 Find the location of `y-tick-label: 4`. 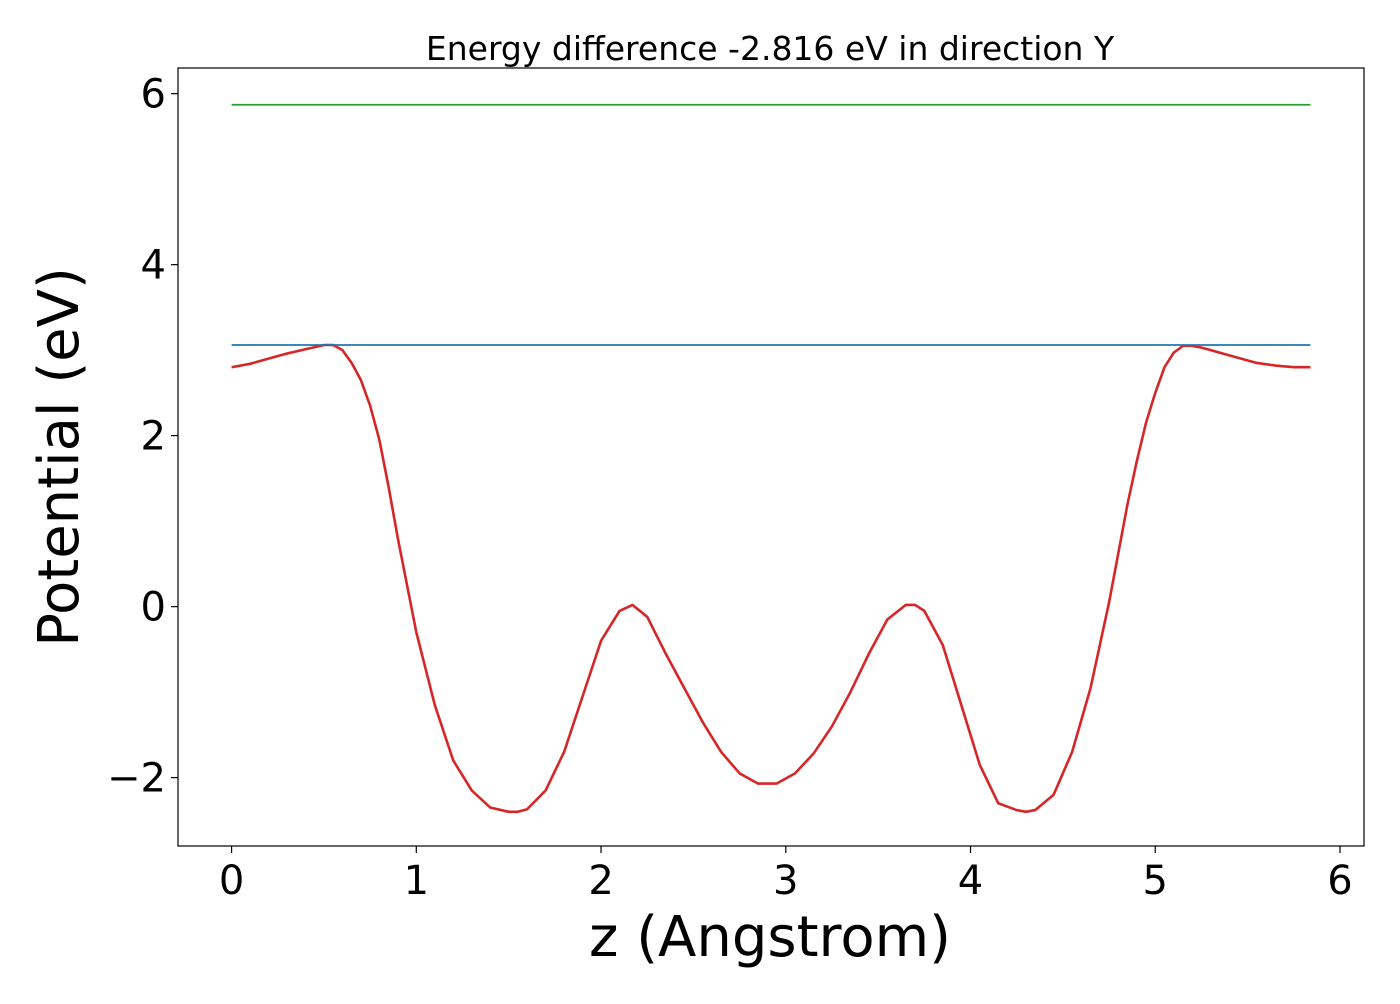

y-tick-label: 4 is located at coordinates (153, 266).